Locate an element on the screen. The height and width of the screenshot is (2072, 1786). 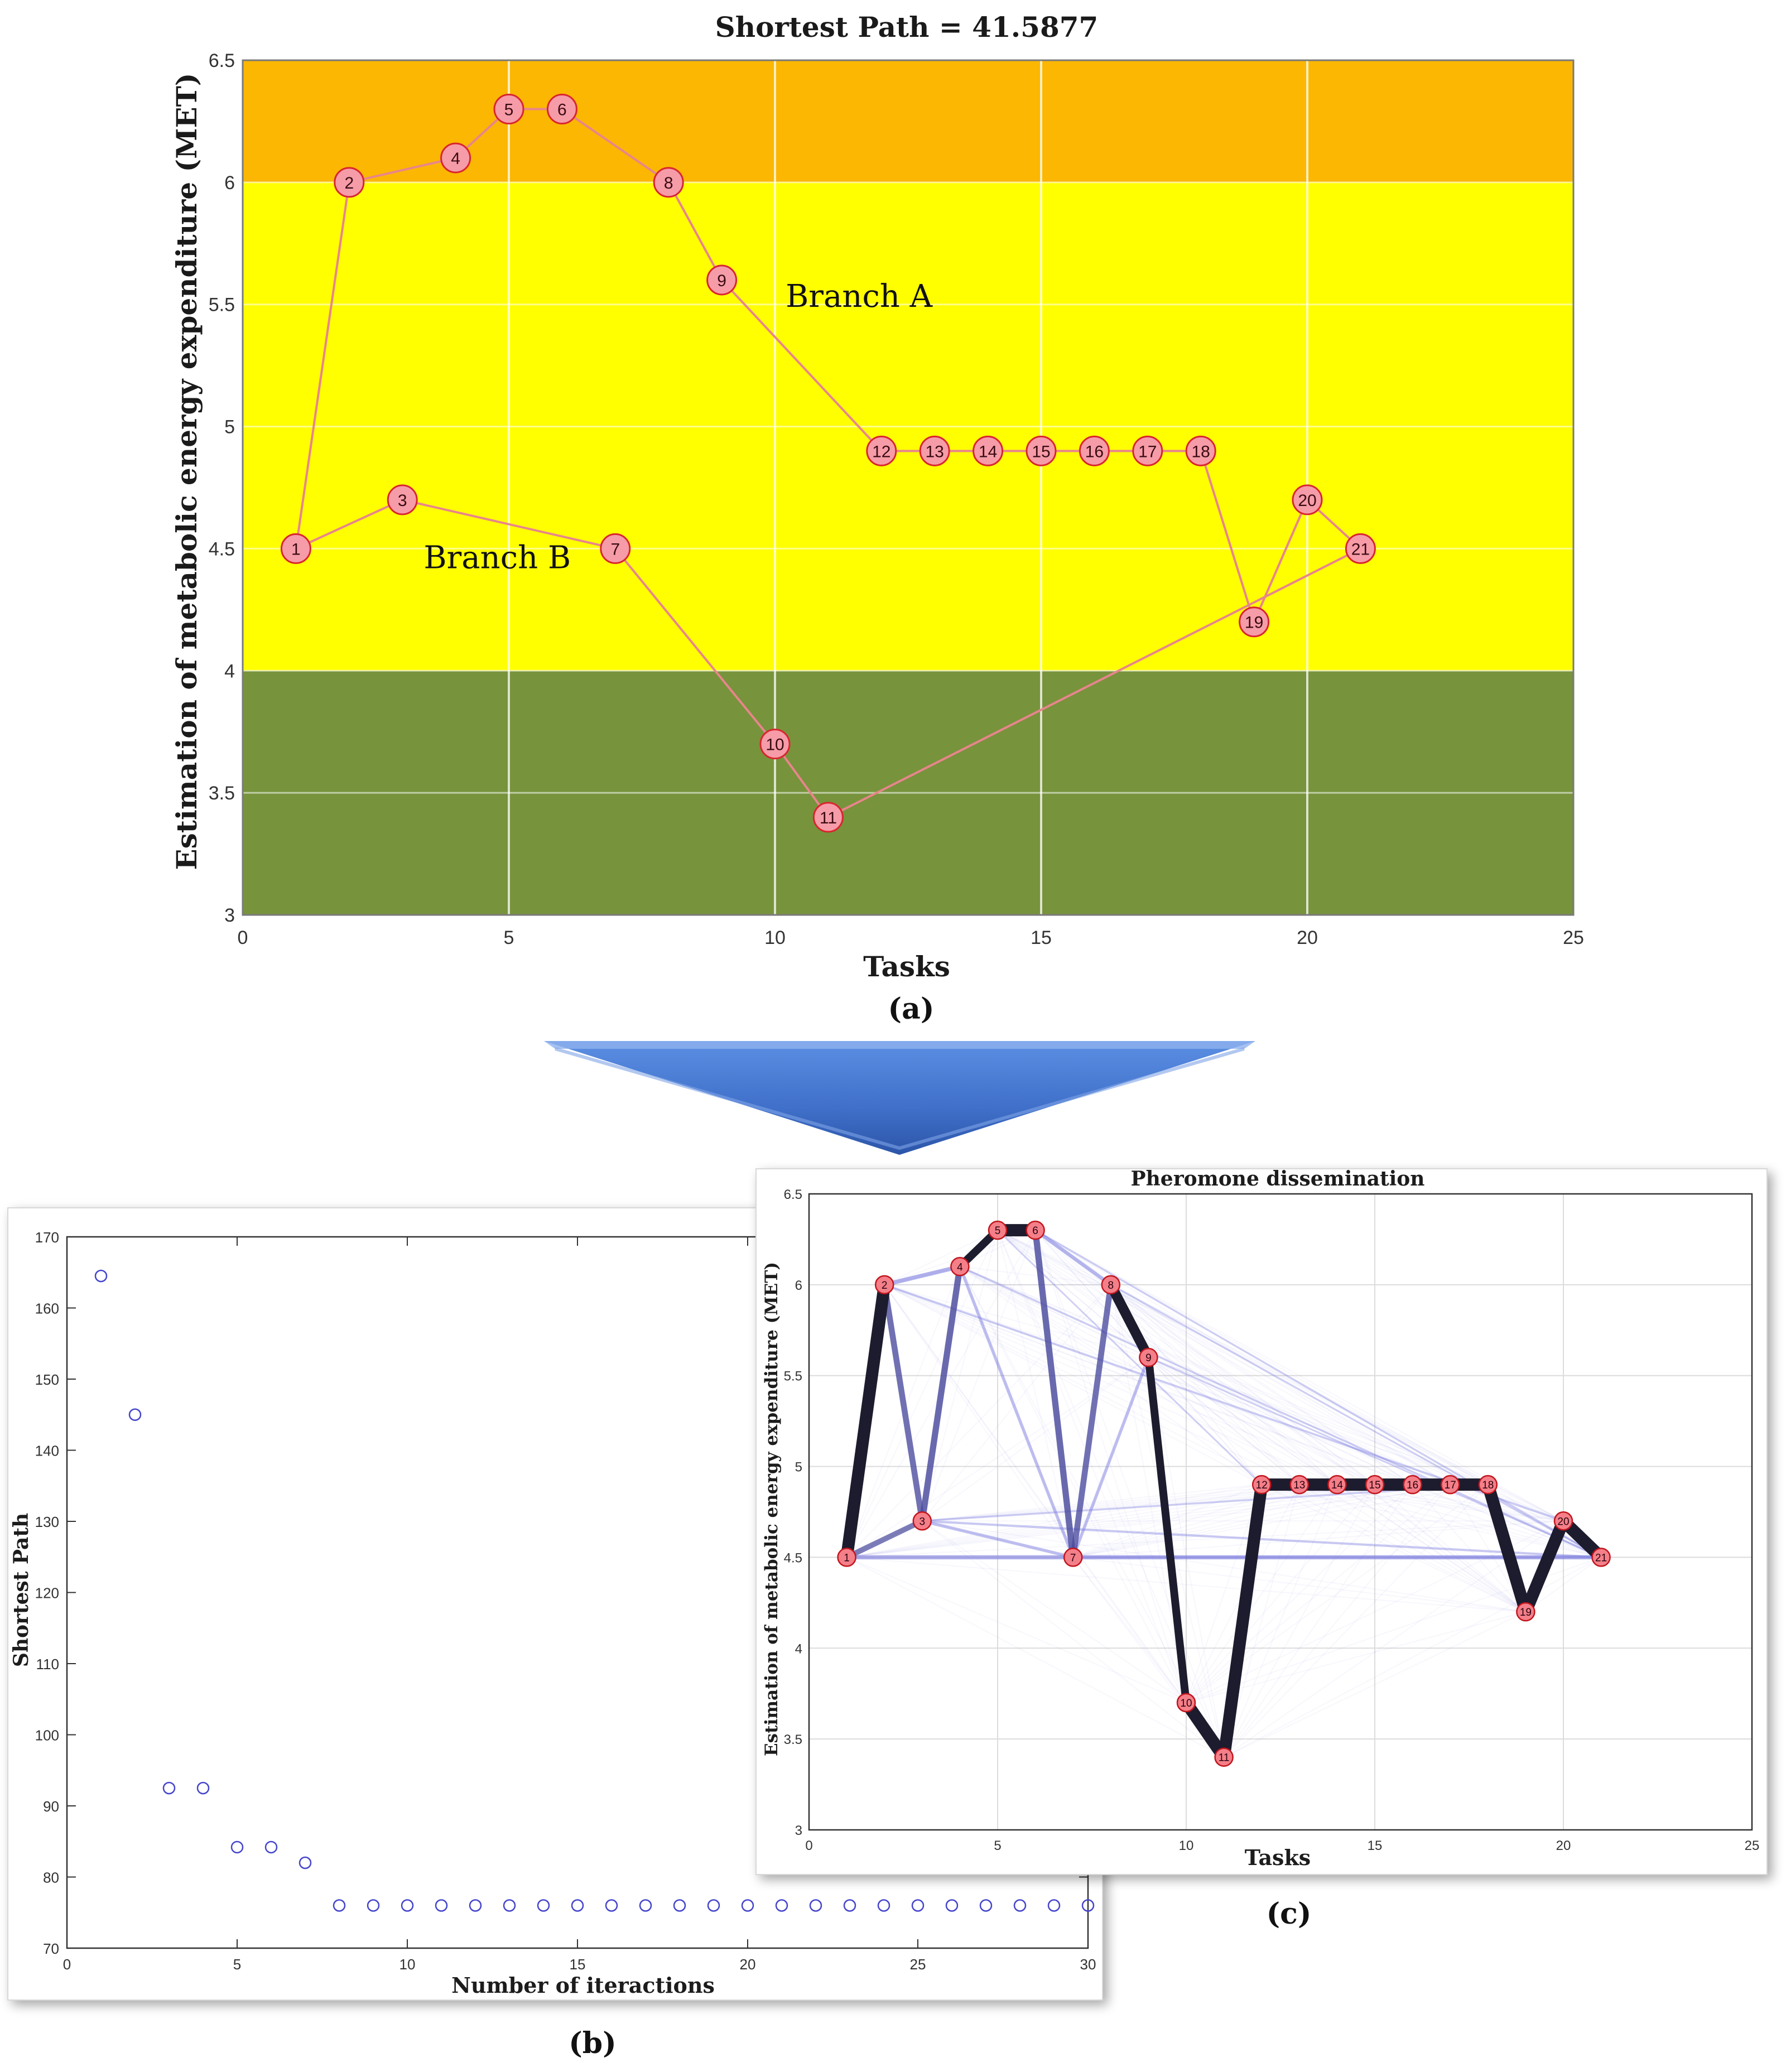
node-label: 12 is located at coordinates (881, 451).